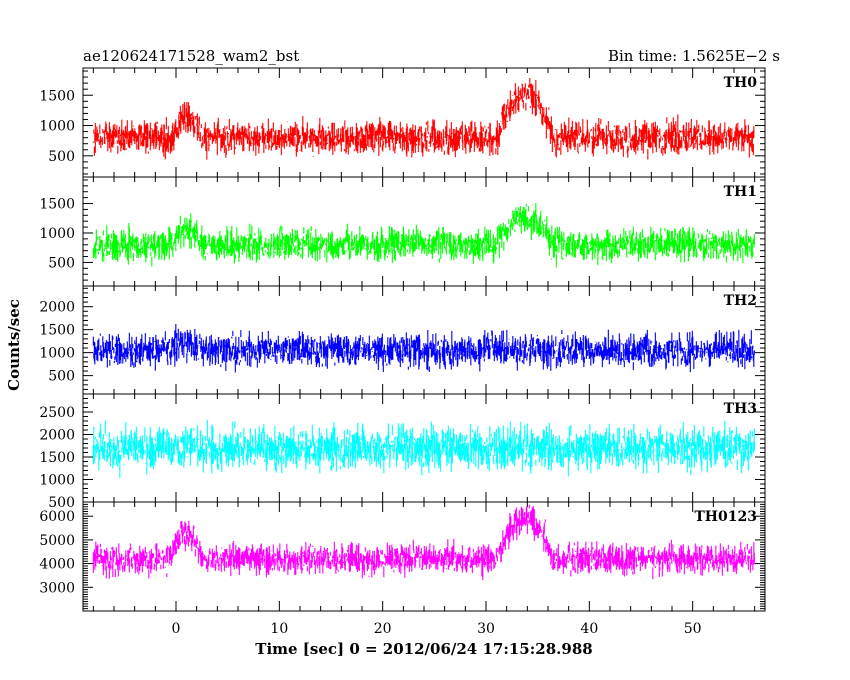 This screenshot has height=680, width=850. I want to click on chart-title-right: Bin time: 1.5625E−2 s, so click(694, 56).